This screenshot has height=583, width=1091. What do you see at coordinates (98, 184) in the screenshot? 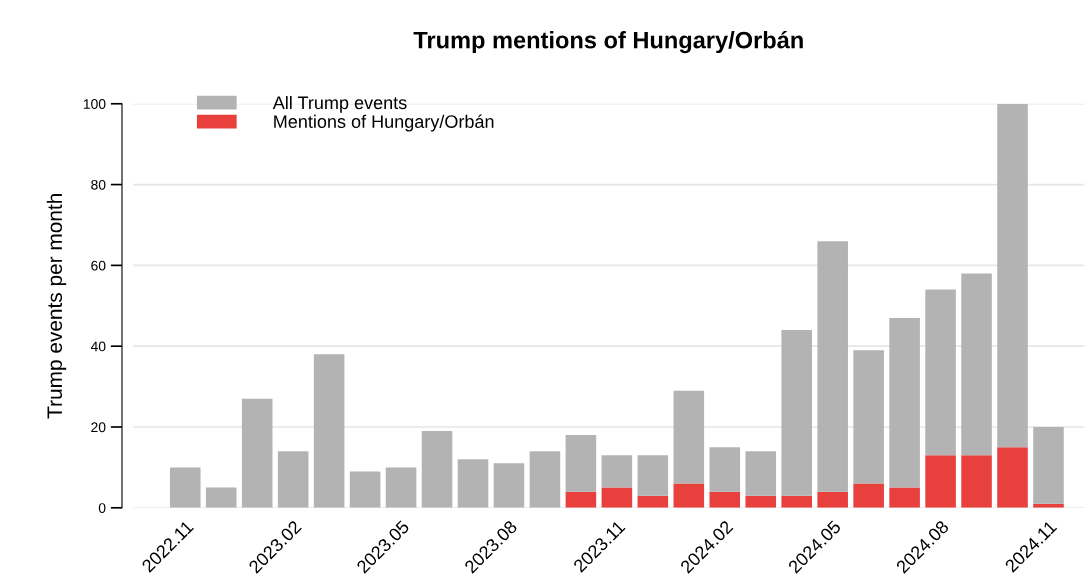
I see `y-tick-label: 80` at bounding box center [98, 184].